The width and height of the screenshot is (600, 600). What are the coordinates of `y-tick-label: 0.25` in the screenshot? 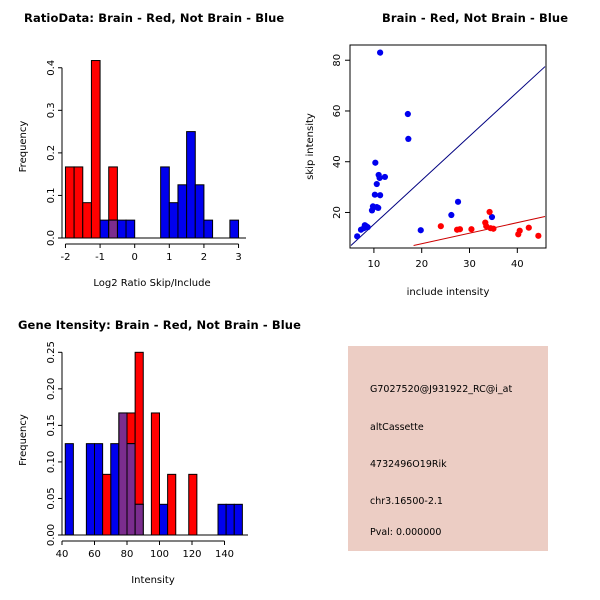 It's located at (51, 352).